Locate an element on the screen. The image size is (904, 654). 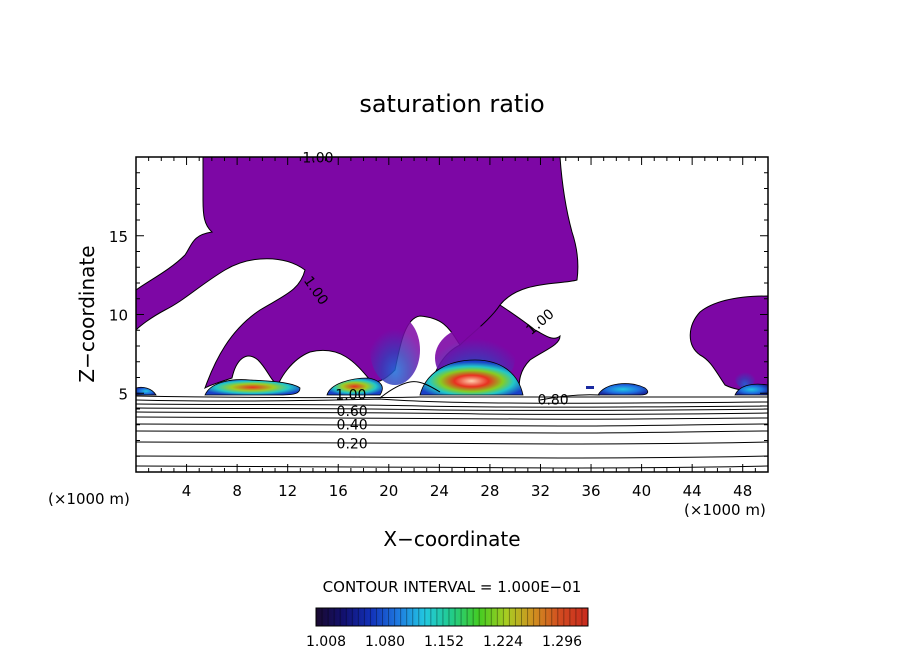
colorbar-tick-label: 1.008 is located at coordinates (326, 642).